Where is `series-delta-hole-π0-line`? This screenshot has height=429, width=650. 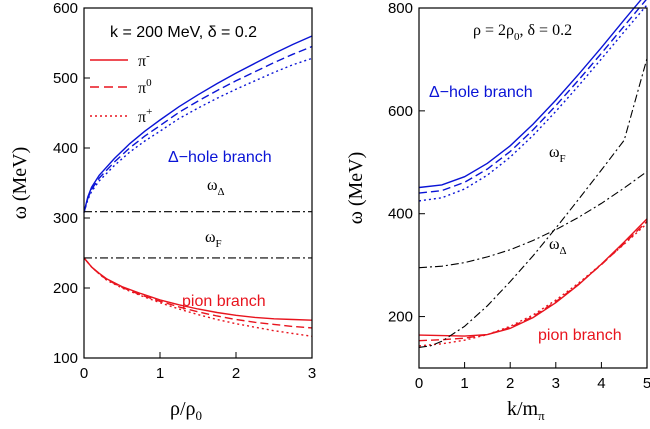 series-delta-hole-π0-line is located at coordinates (198, 129).